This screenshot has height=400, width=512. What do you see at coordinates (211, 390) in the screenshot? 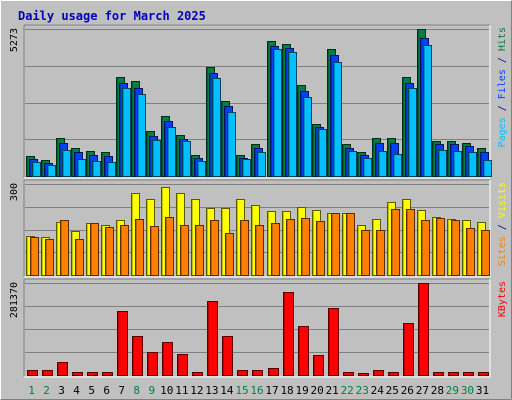
I see `day-label-13: 13` at bounding box center [211, 390].